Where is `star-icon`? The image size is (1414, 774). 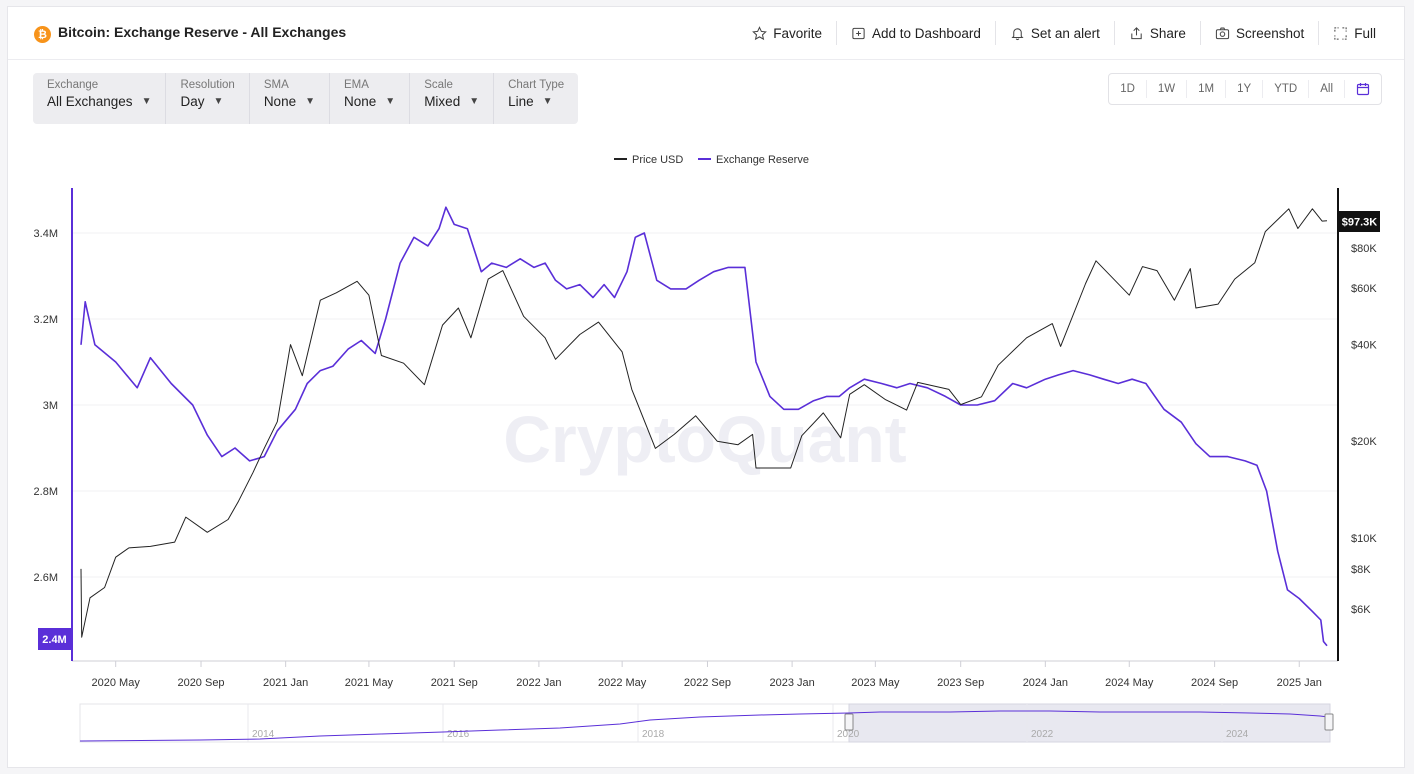
star-icon is located at coordinates (760, 32).